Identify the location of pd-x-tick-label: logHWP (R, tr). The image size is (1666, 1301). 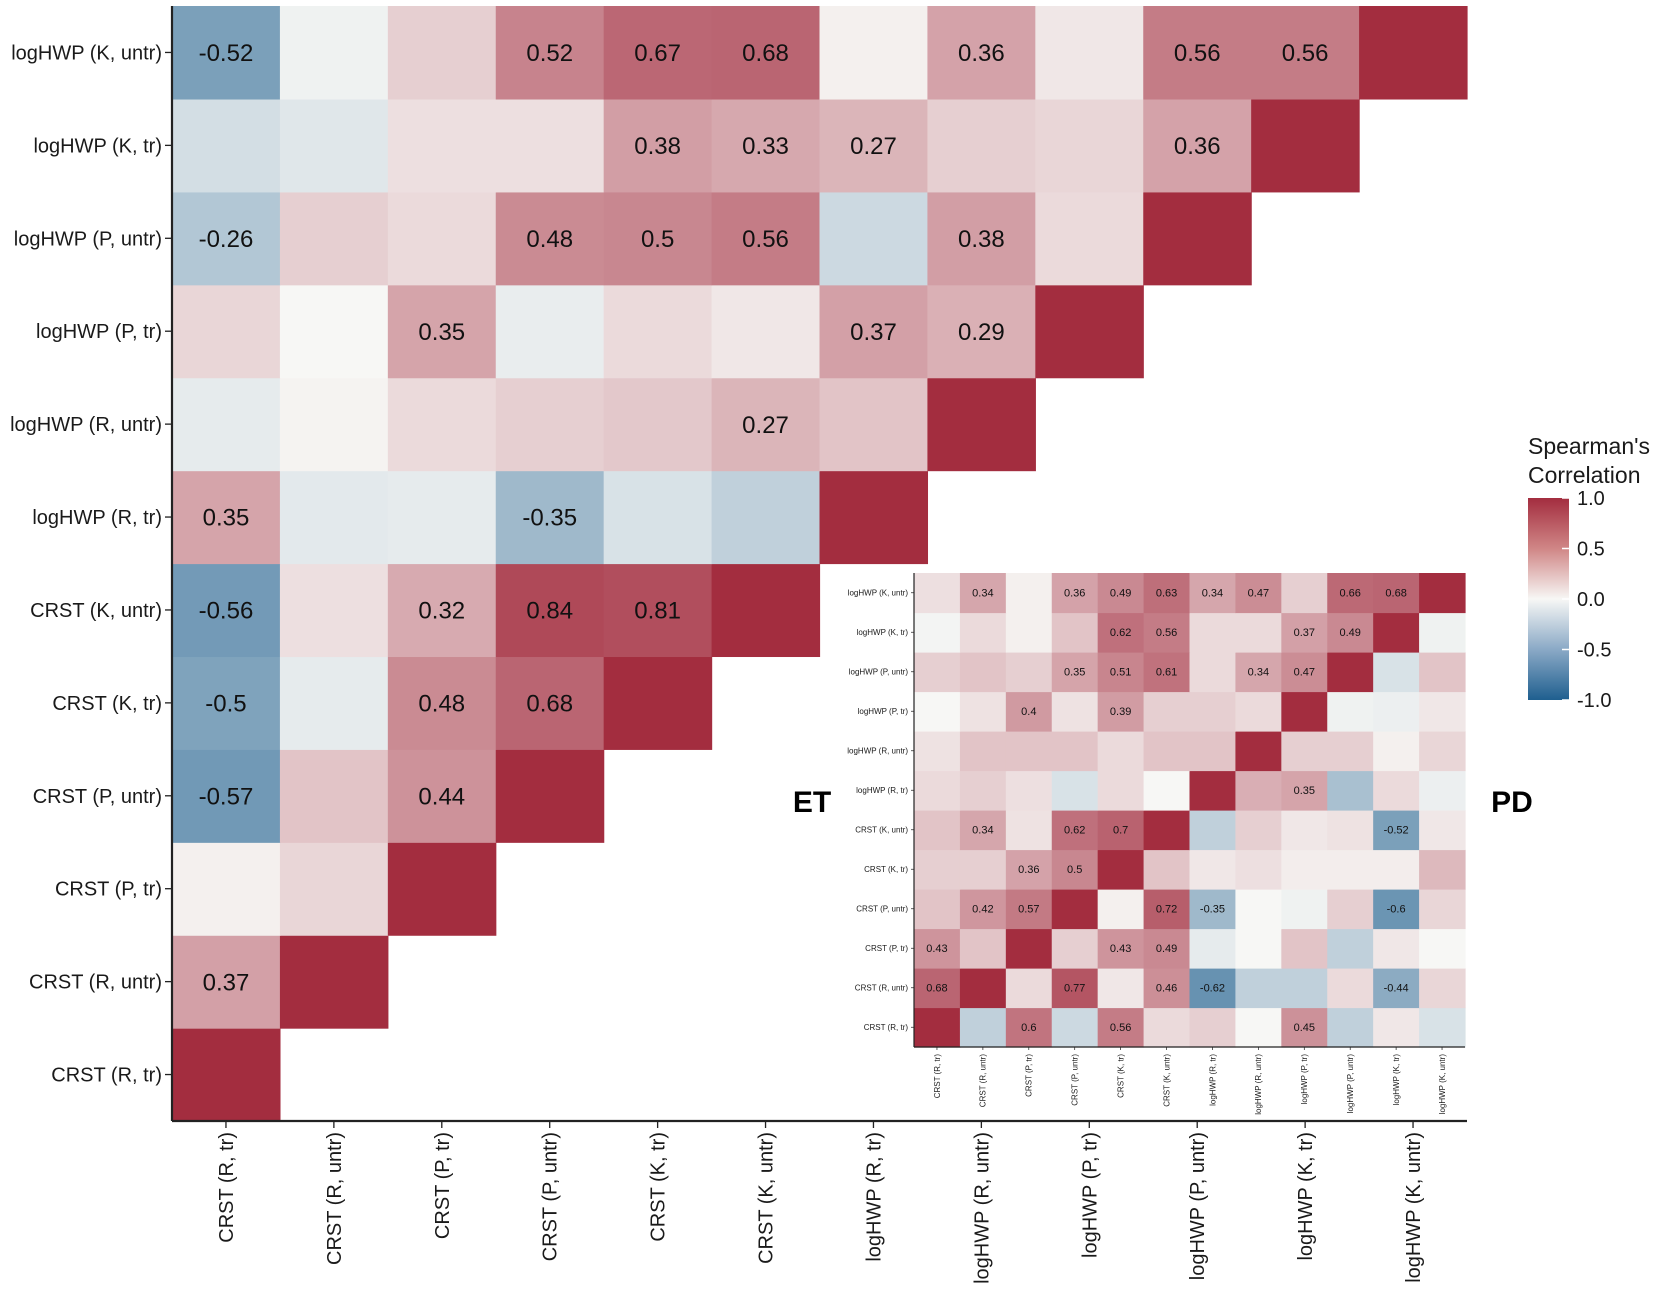
(1212, 1080).